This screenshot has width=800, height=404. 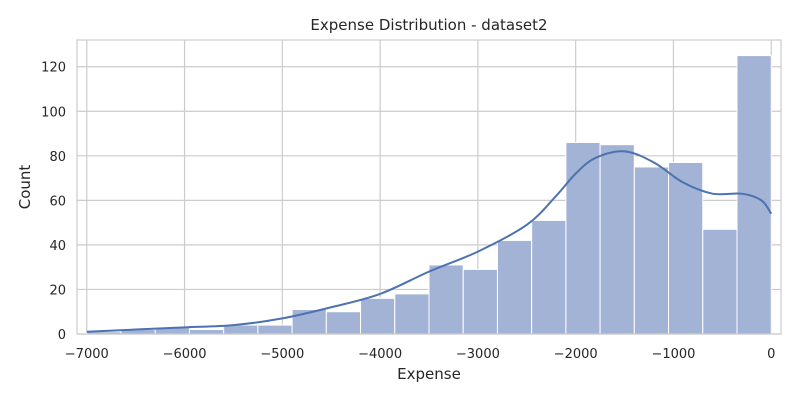 I want to click on y-tick-label: 120, so click(x=53, y=68).